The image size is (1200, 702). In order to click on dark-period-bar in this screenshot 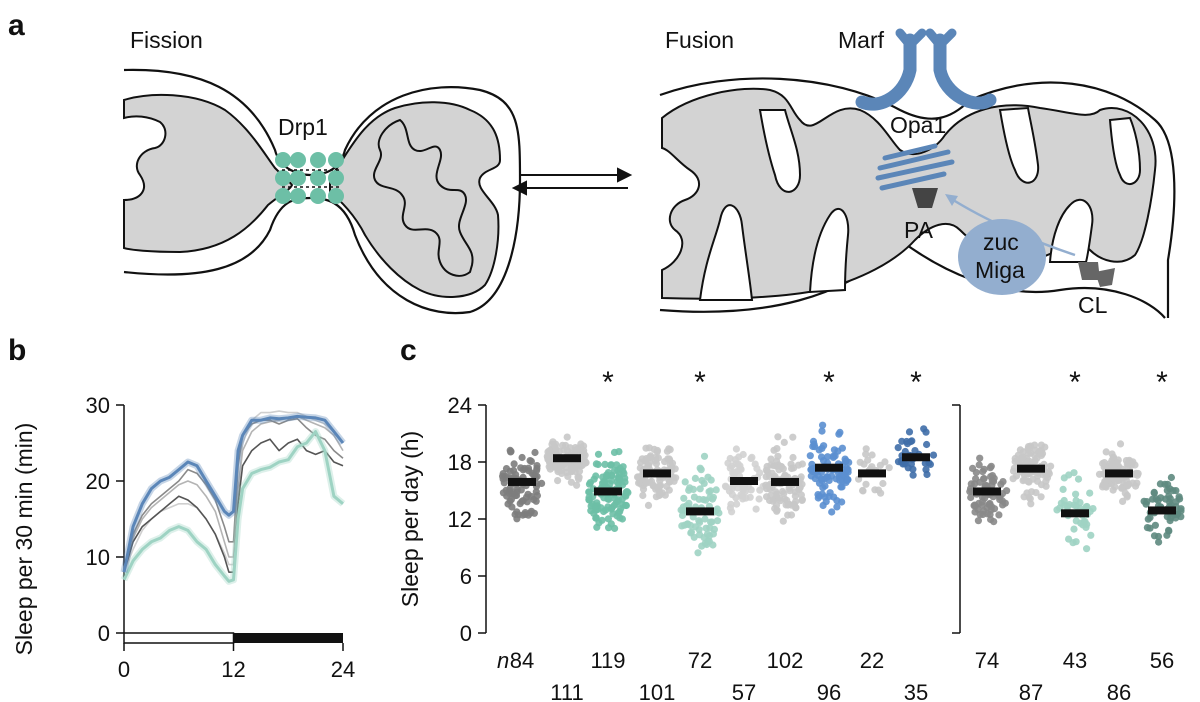, I will do `click(288, 638)`.